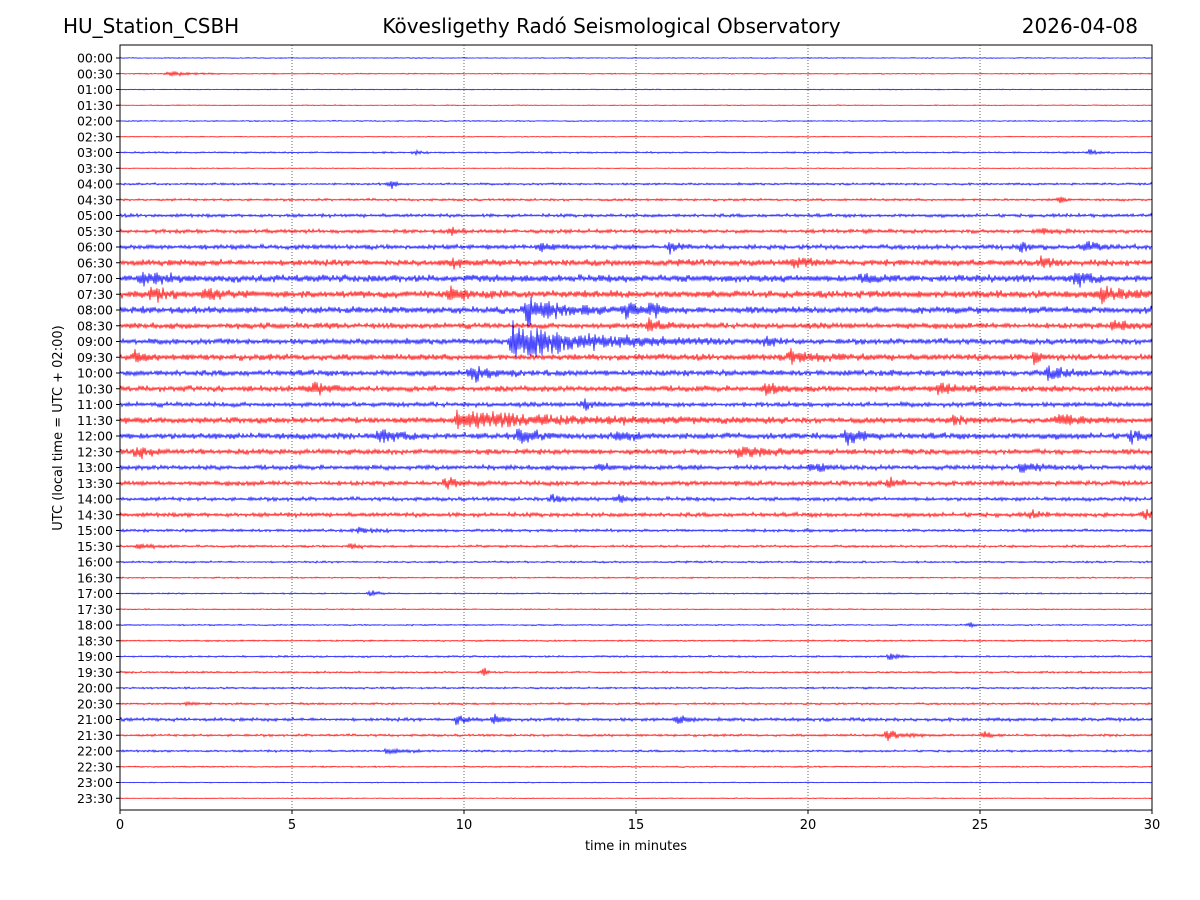 The height and width of the screenshot is (900, 1200). What do you see at coordinates (95, 483) in the screenshot?
I see `y-tick-label: 13:30` at bounding box center [95, 483].